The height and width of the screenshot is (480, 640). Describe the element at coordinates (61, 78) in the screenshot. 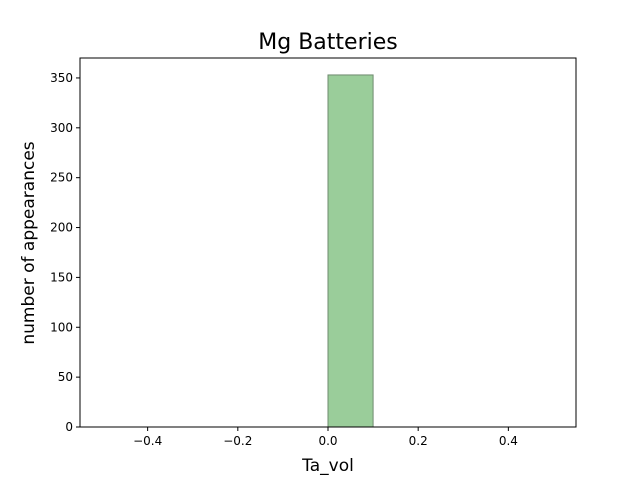

I see `y-tick-label: 350` at that location.